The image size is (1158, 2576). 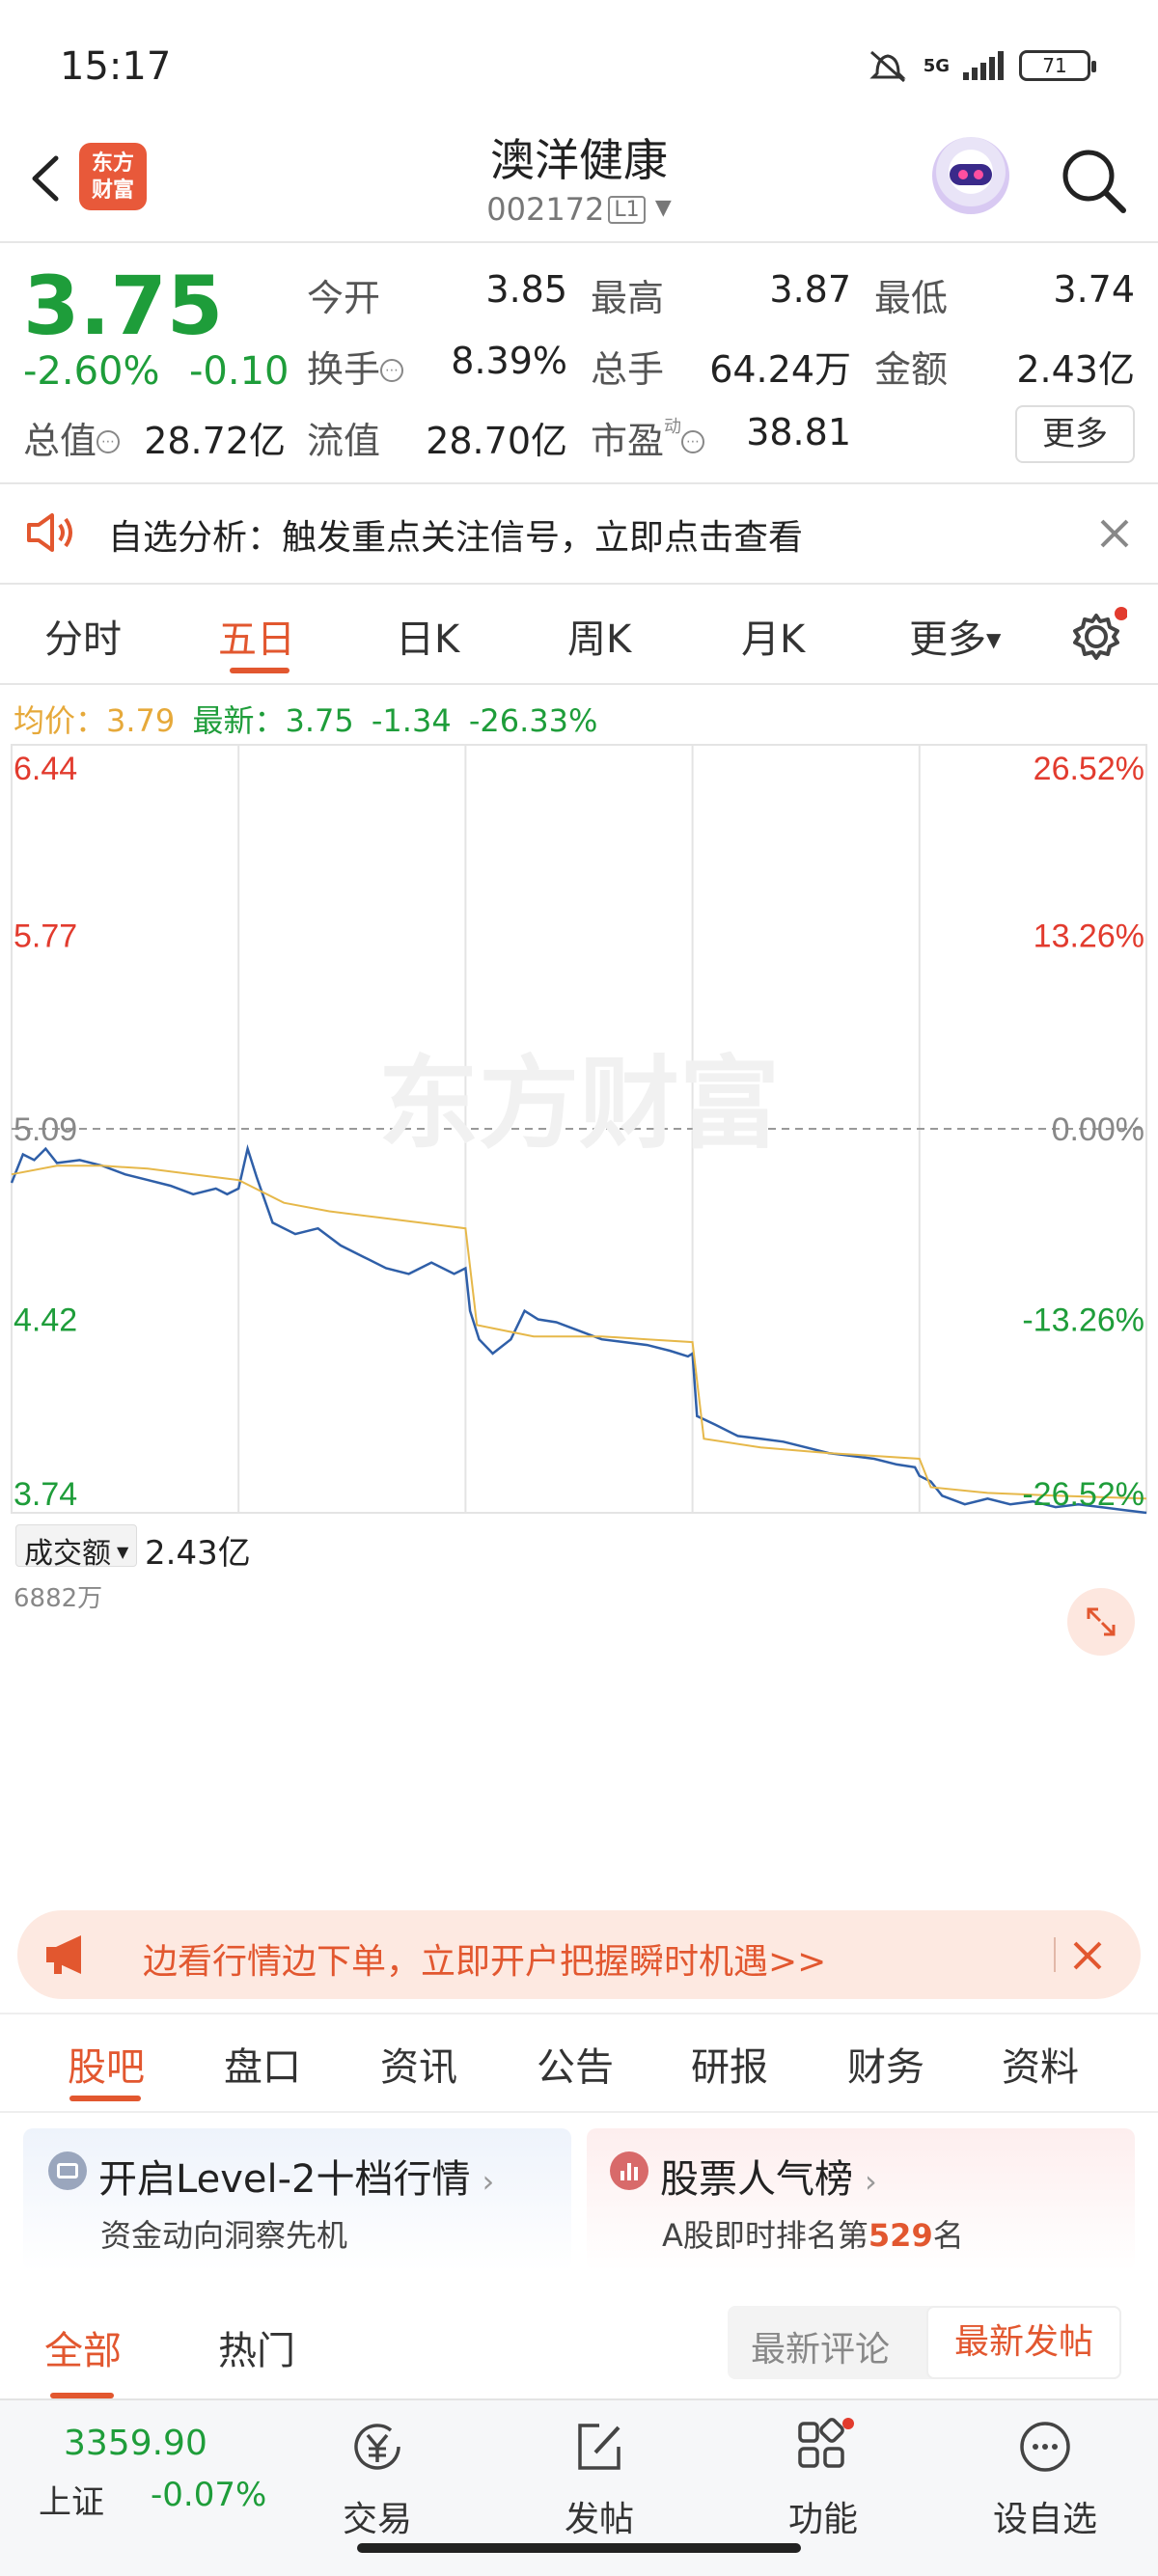 I want to click on search-icon, so click(x=1094, y=182).